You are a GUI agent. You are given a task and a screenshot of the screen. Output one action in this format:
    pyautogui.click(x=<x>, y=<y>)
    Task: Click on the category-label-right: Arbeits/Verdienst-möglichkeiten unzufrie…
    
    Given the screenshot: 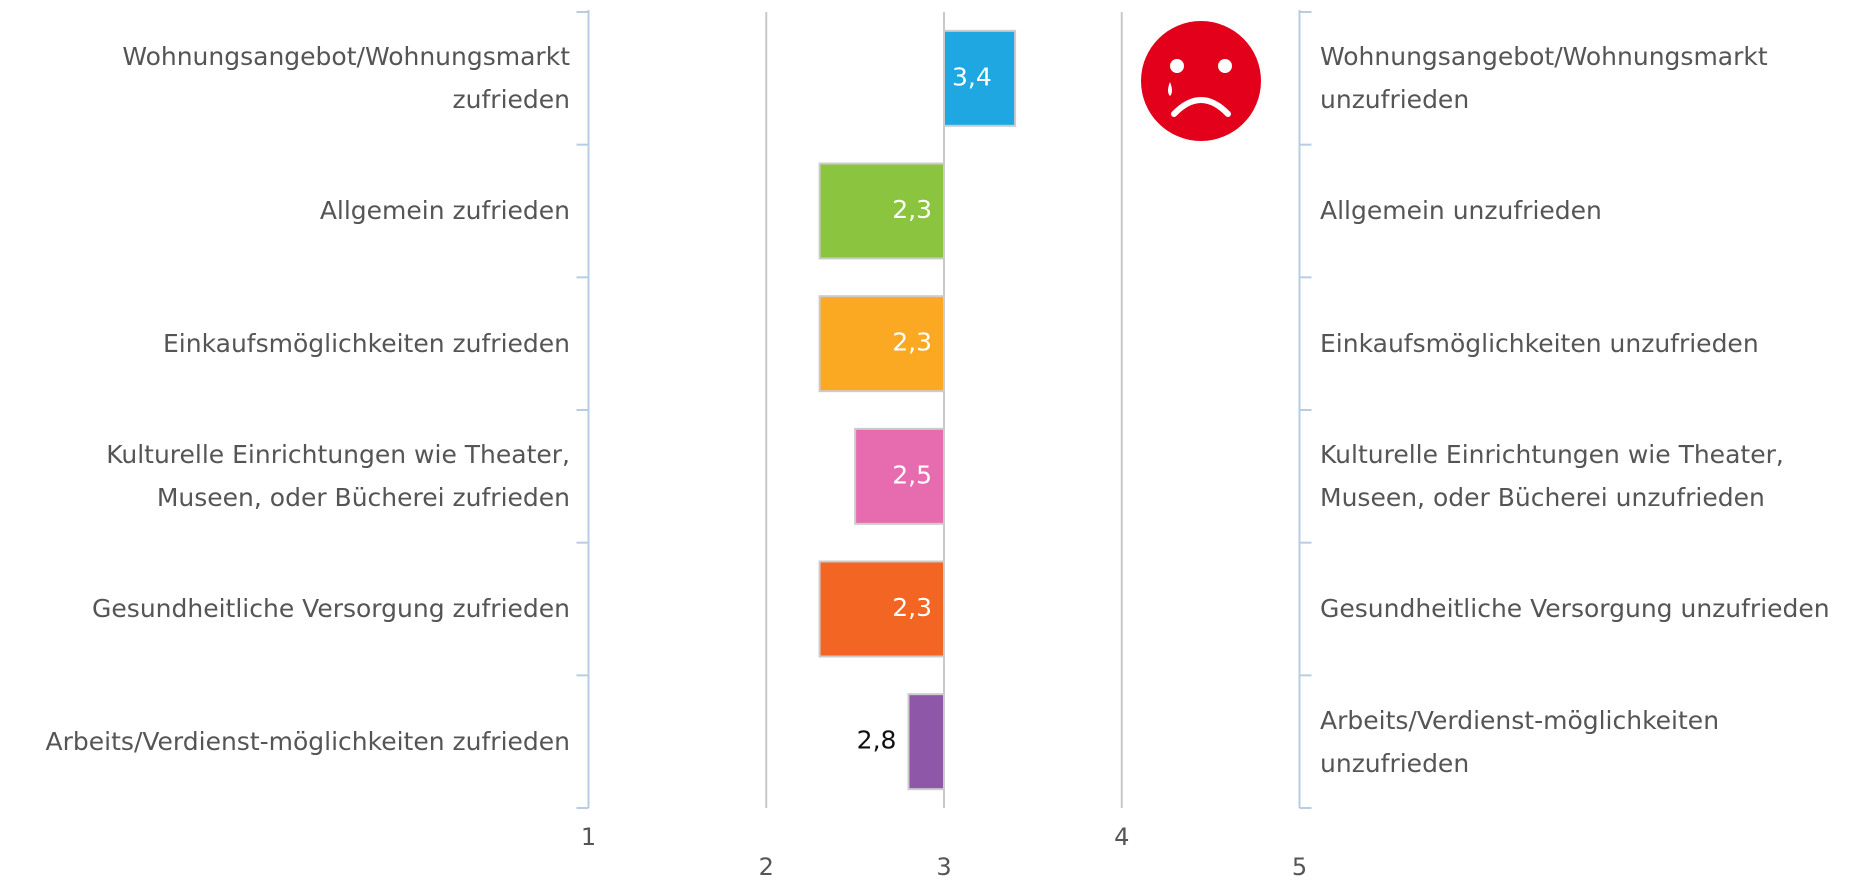 What is the action you would take?
    pyautogui.click(x=1520, y=741)
    